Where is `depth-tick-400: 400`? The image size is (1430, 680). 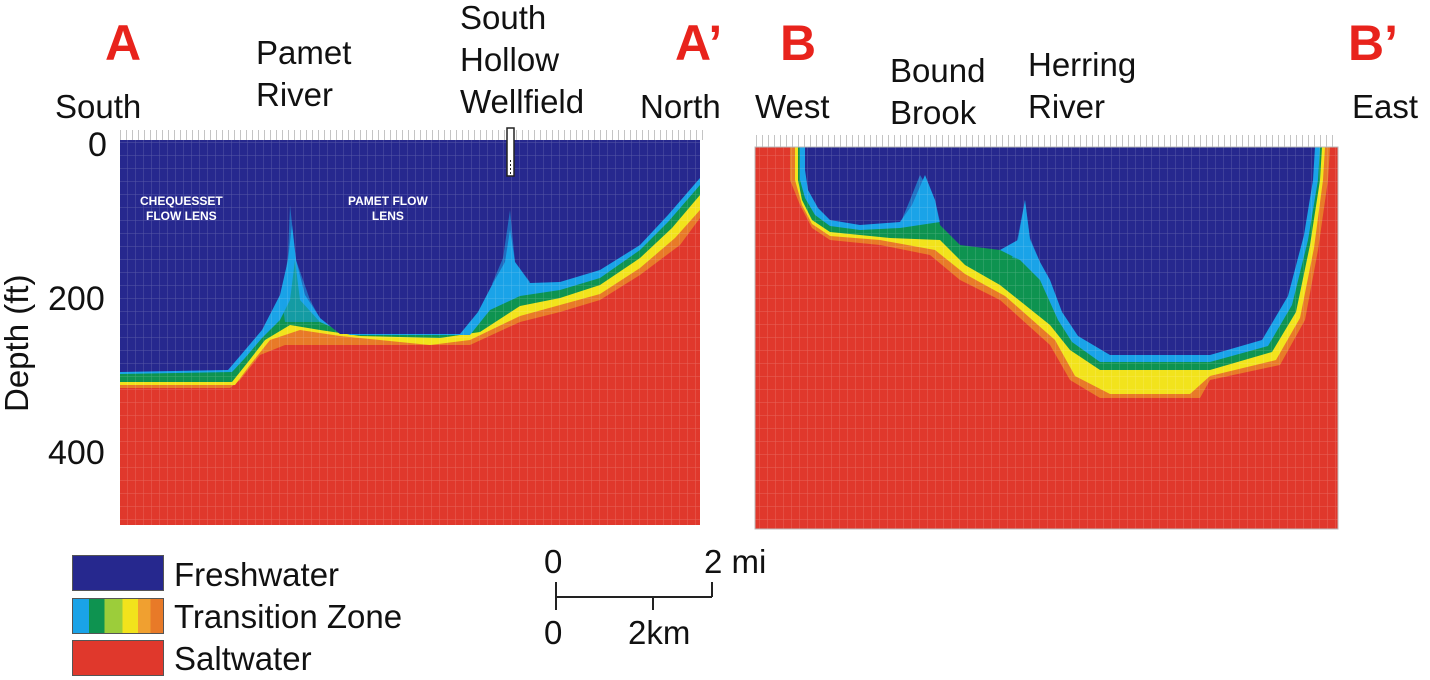 depth-tick-400: 400 is located at coordinates (76, 453).